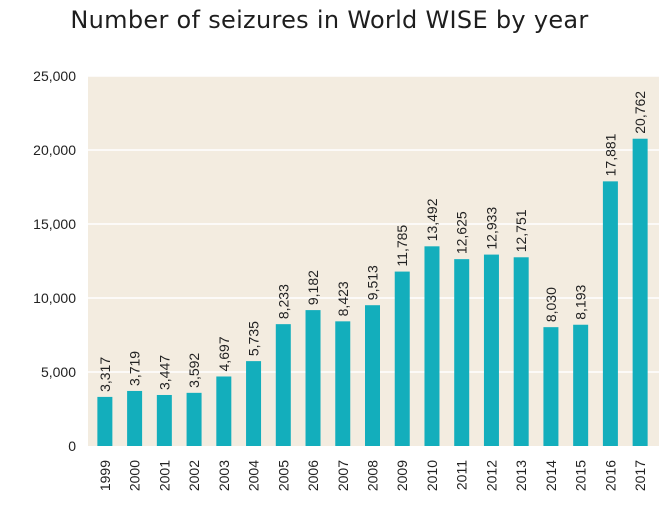 This screenshot has height=517, width=659. I want to click on bar-2004, so click(254, 403).